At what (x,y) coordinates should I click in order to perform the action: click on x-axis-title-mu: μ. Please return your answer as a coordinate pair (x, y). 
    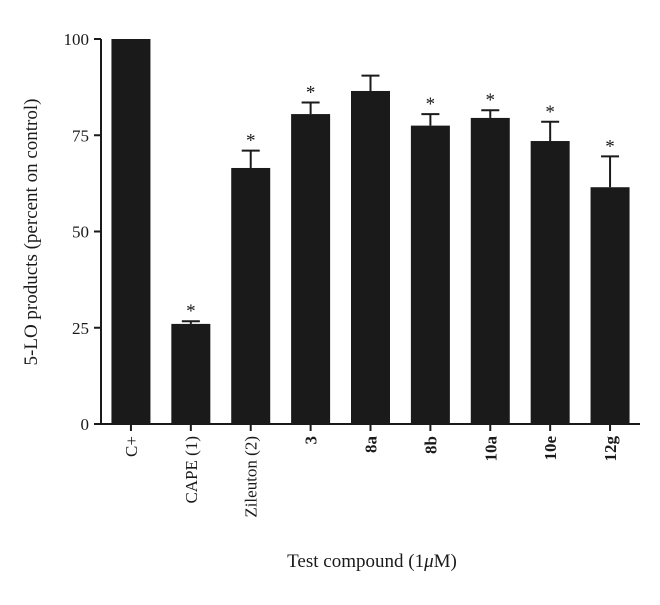
    Looking at the image, I should click on (428, 561).